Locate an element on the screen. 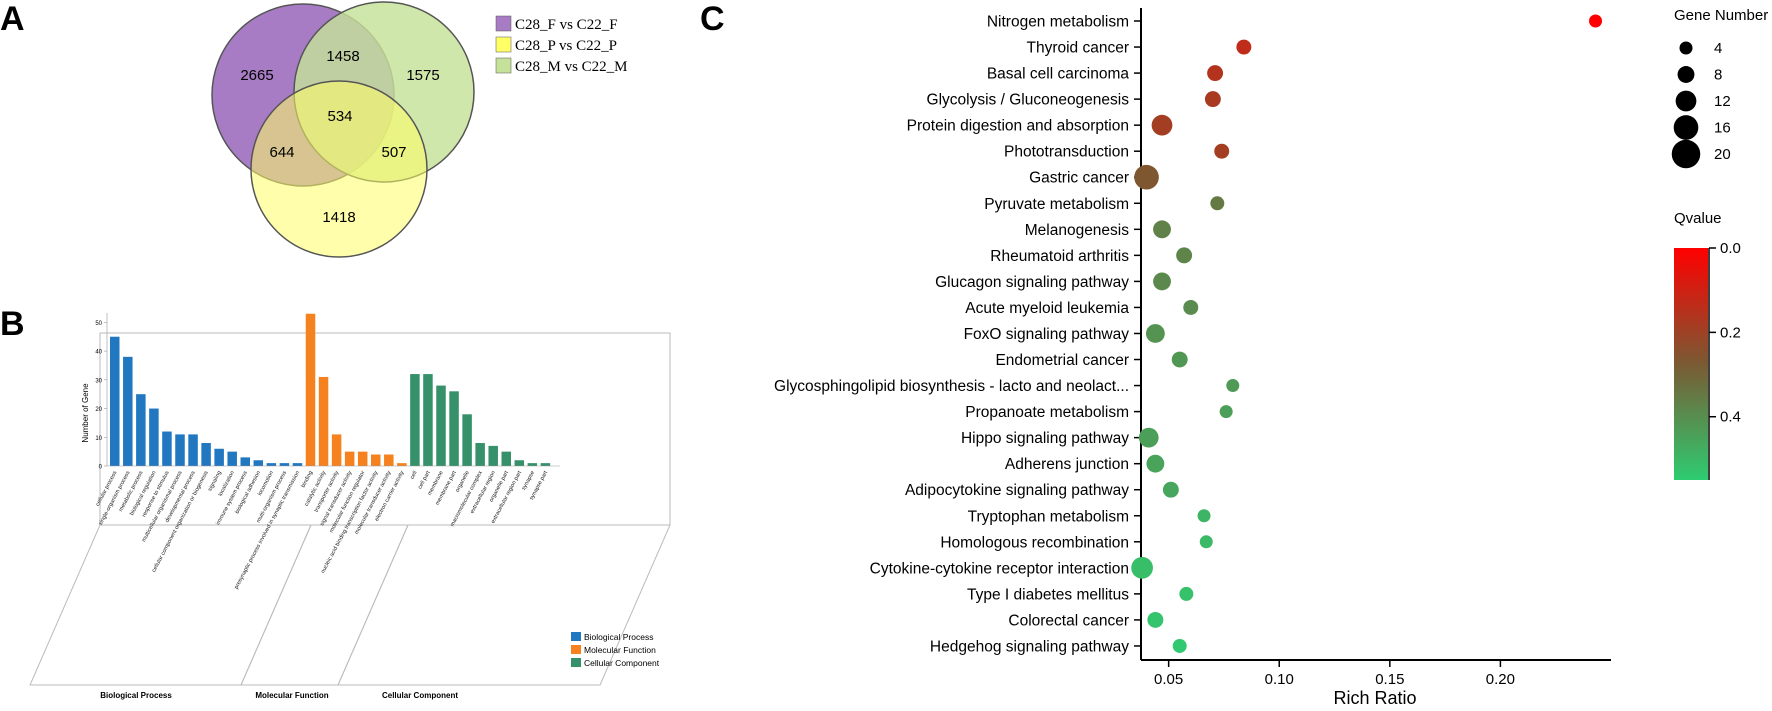  venn-legend-swatch-f is located at coordinates (503, 23).